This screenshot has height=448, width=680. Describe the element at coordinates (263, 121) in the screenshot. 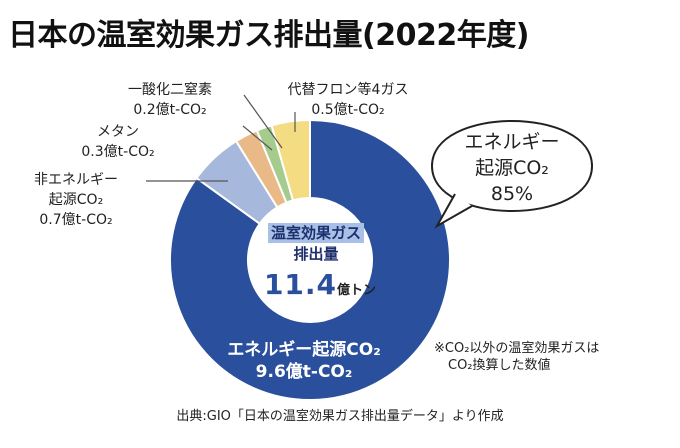

I see `leader-line-n2o` at that location.